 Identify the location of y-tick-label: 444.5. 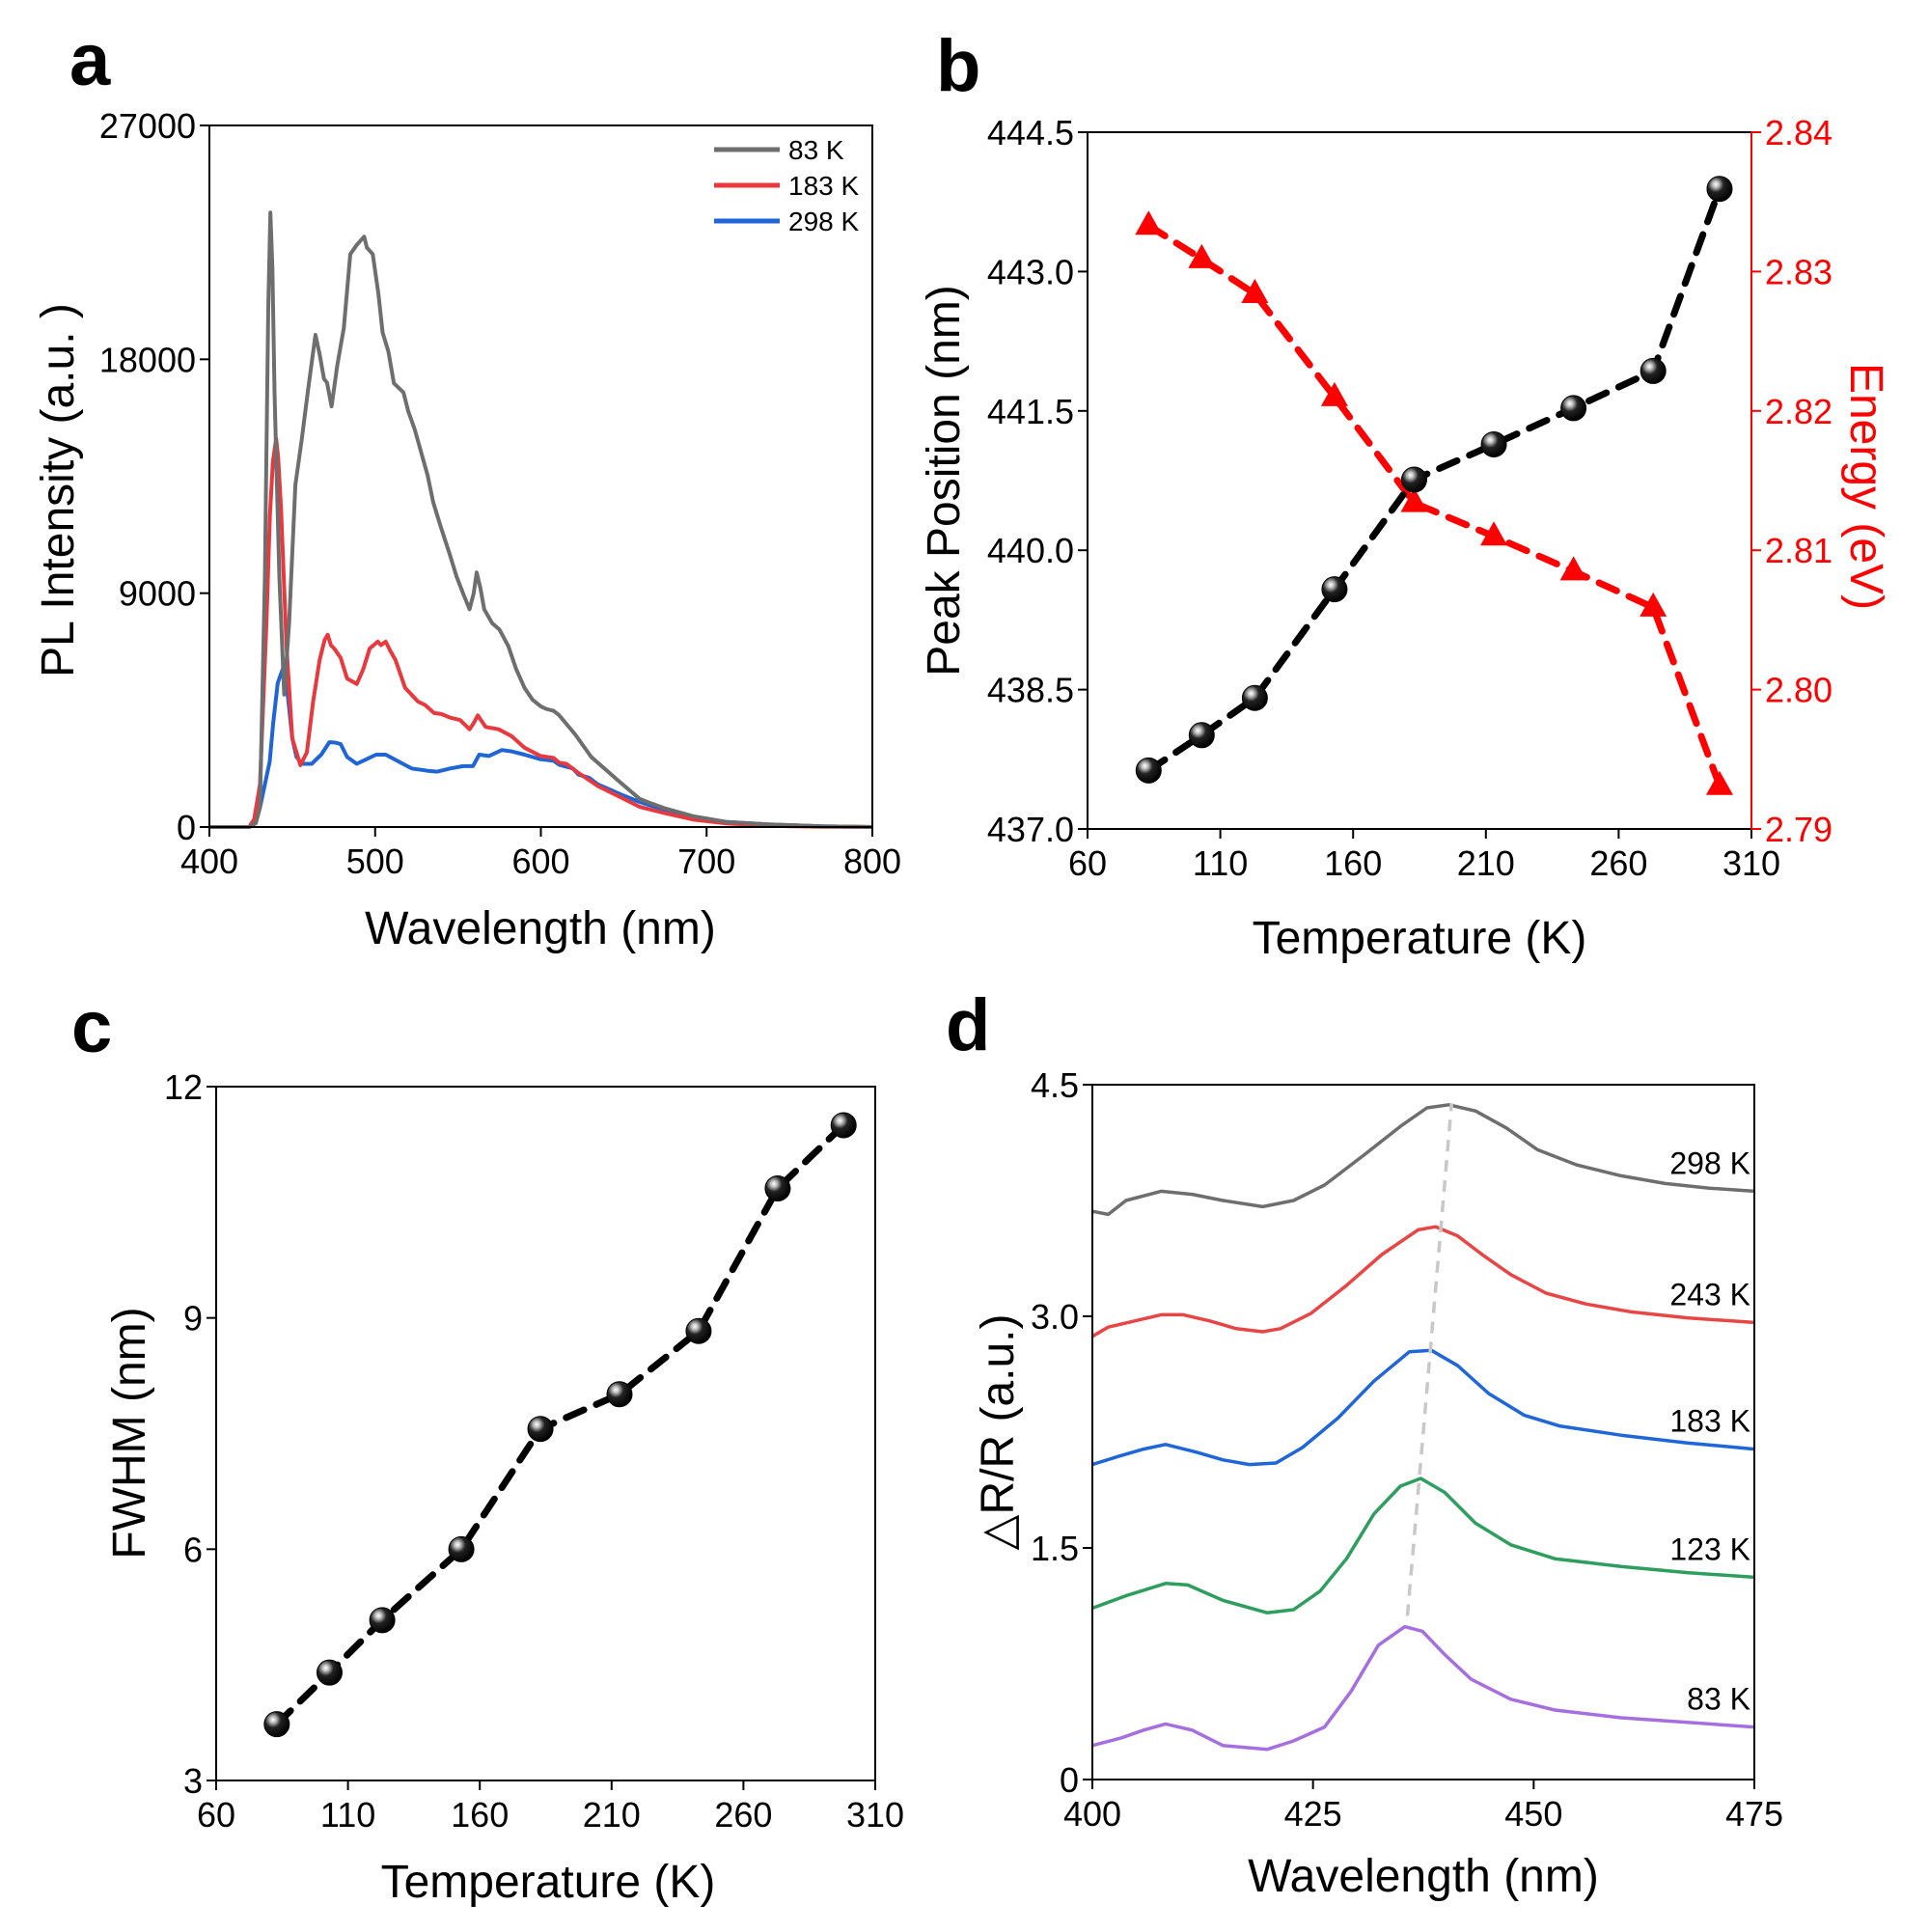
(1030, 132).